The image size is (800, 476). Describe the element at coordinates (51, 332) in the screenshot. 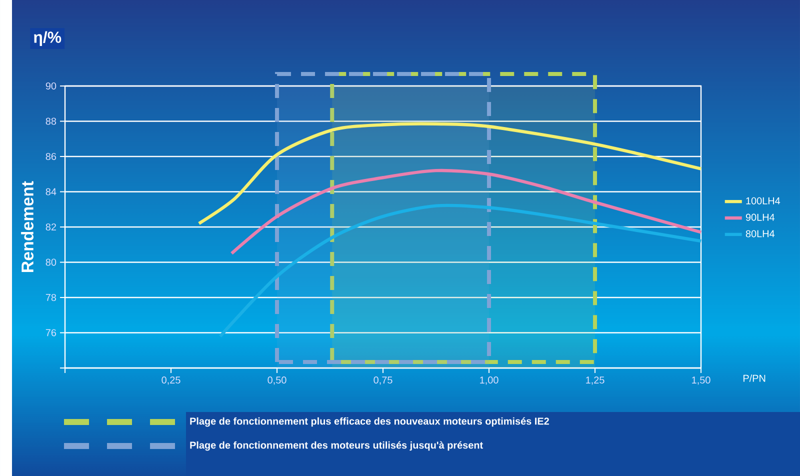

I see `y-tick-label: 76` at that location.